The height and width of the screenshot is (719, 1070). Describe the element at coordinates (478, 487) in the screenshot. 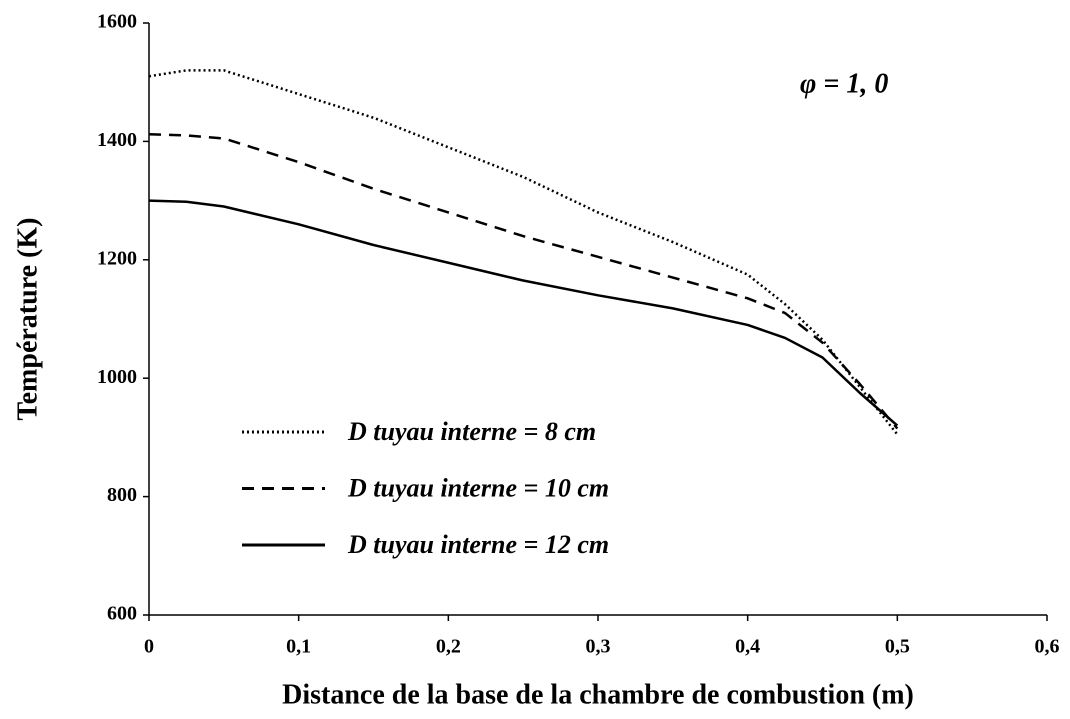

I see `legend-label: D tuyau interne = 10 cm` at that location.